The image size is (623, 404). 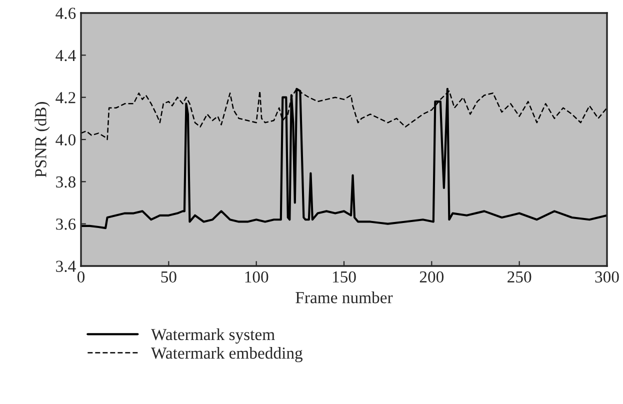 What do you see at coordinates (432, 277) in the screenshot?
I see `x-tick-label: 200` at bounding box center [432, 277].